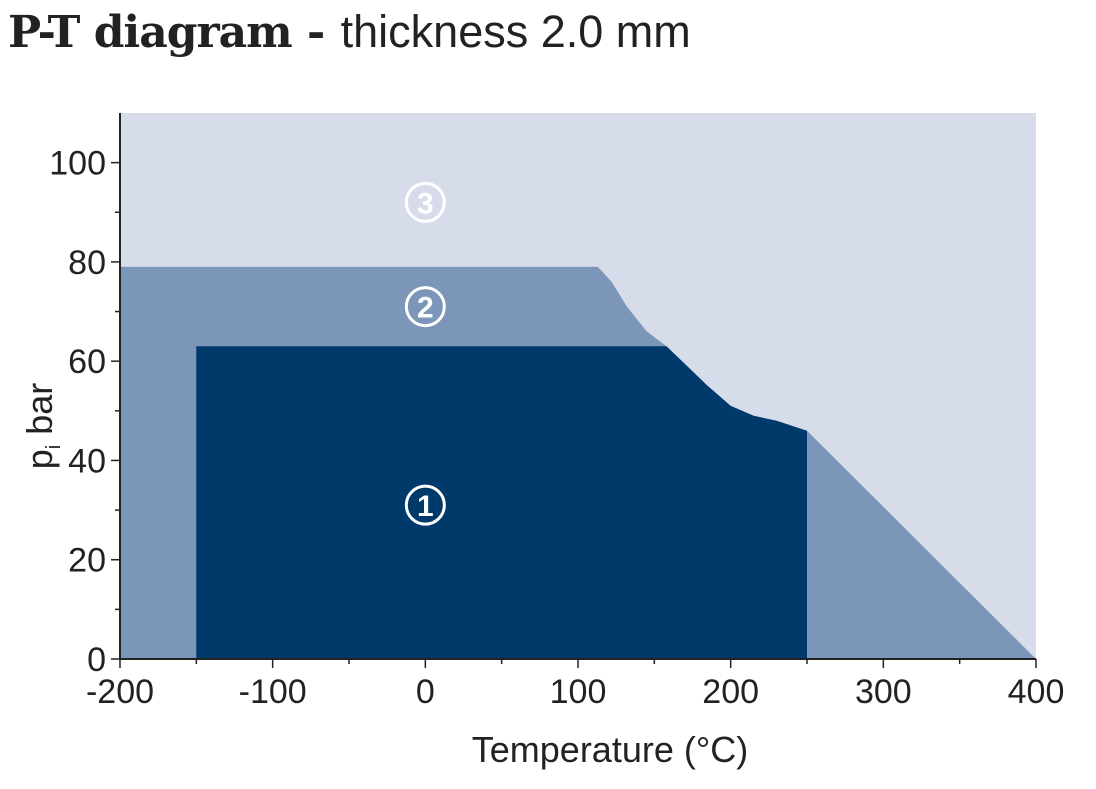 The image size is (1096, 789). I want to click on region-1-number: 1, so click(425, 506).